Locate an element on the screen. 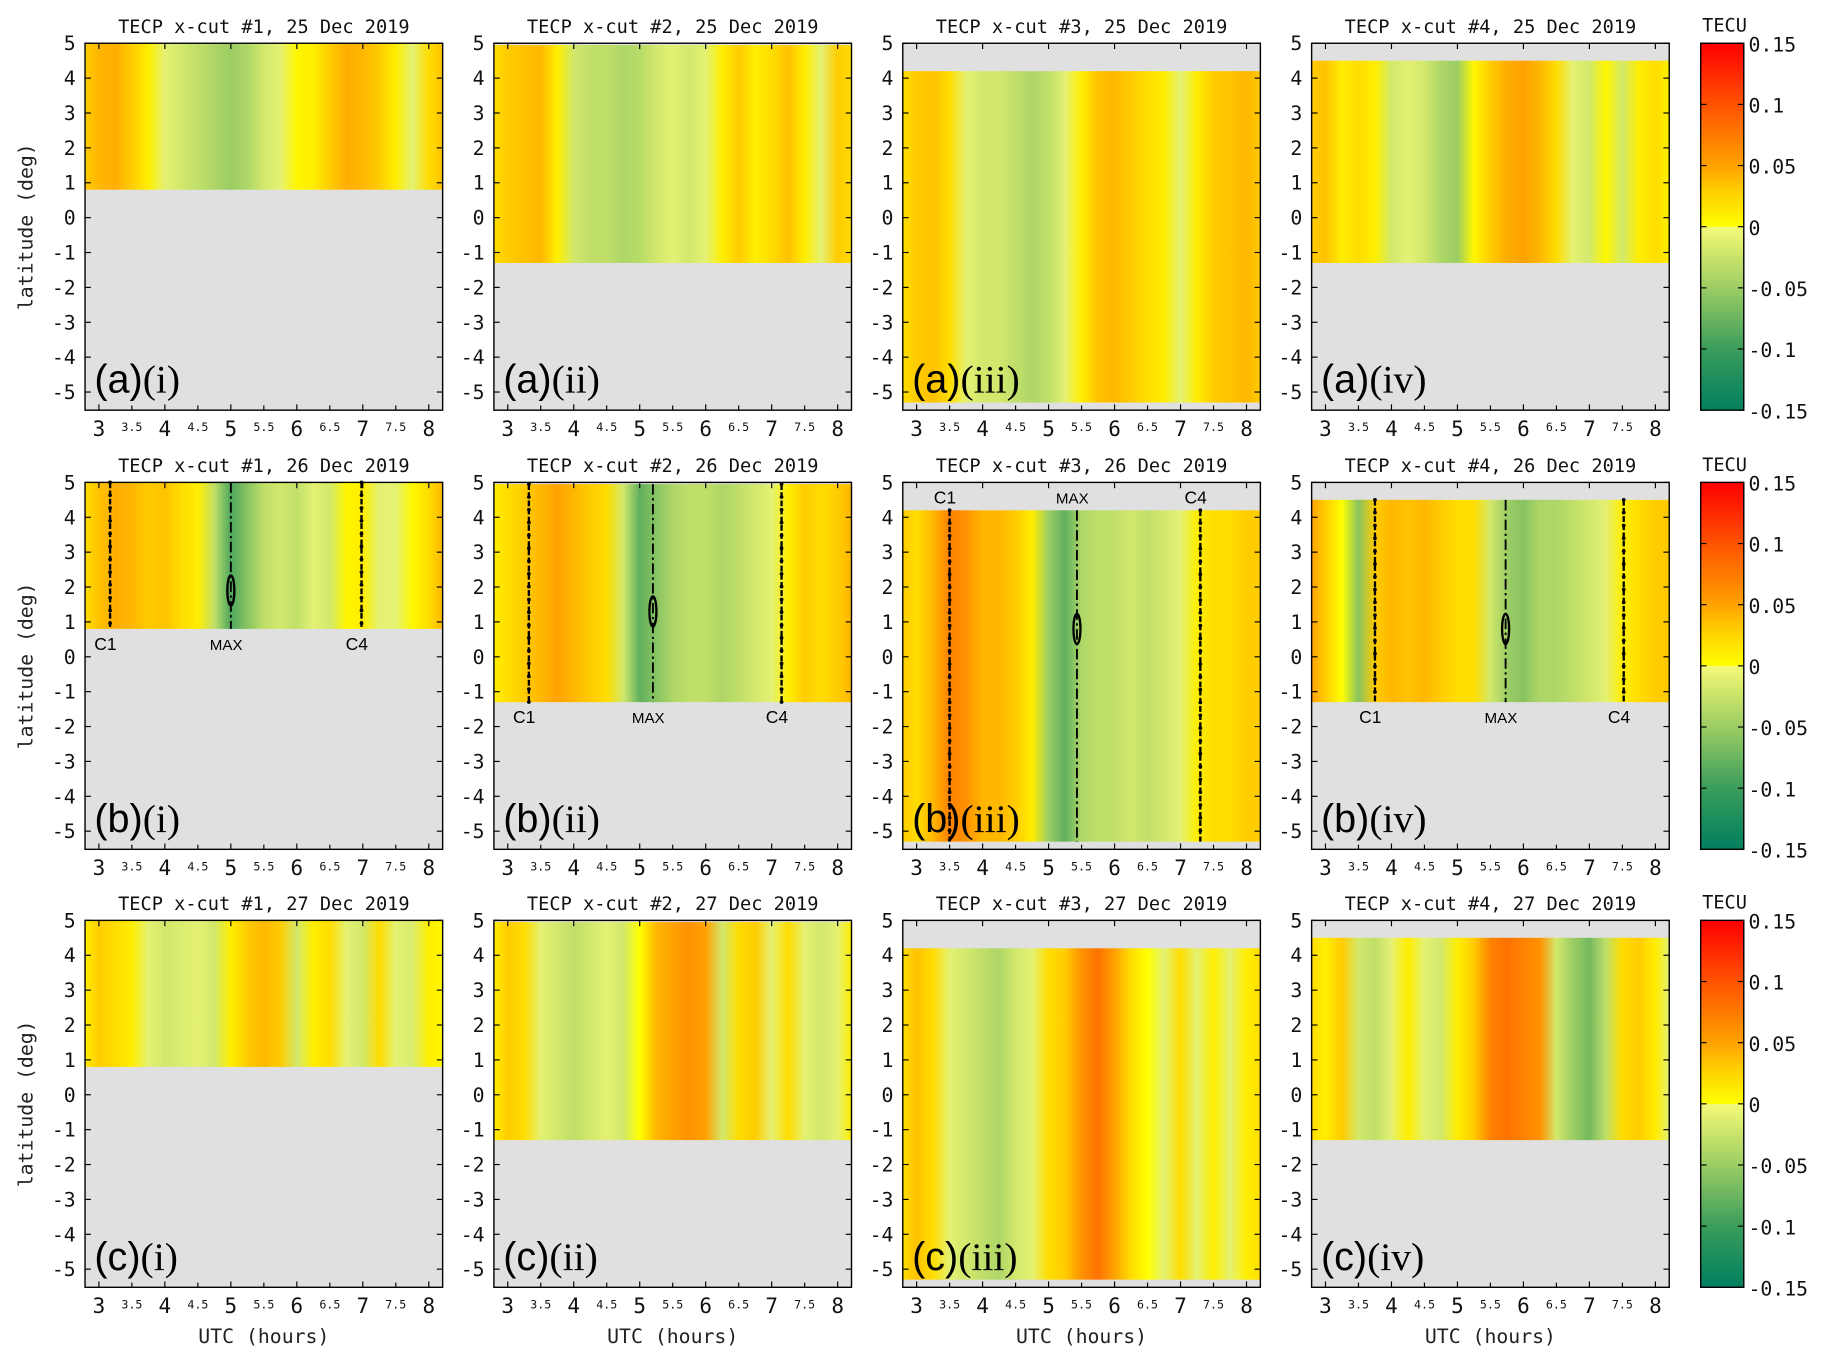  x-tick-label: 3 is located at coordinates (1325, 429).